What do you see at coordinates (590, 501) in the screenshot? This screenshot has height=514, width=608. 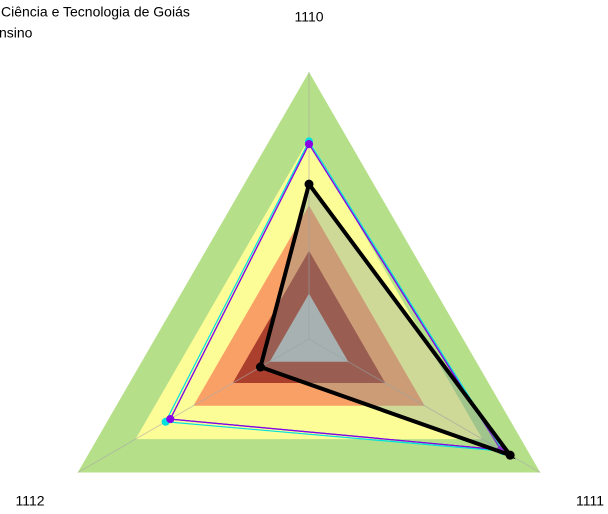 I see `axis-label: 1111` at bounding box center [590, 501].